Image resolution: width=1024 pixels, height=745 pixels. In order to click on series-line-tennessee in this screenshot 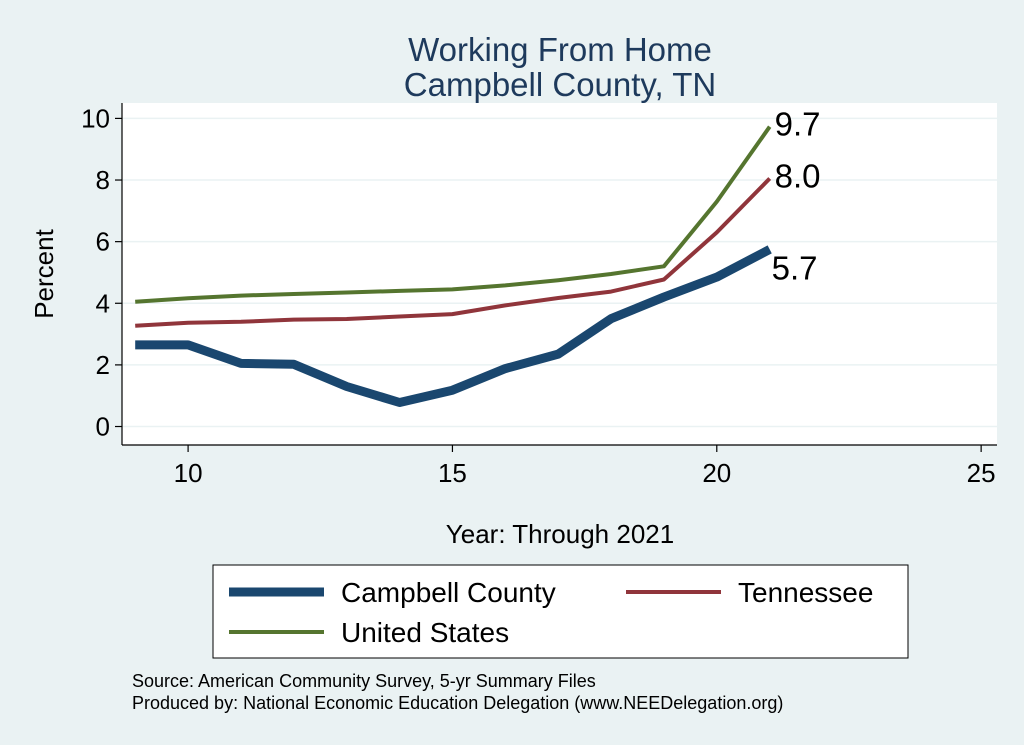, I will do `click(453, 252)`.